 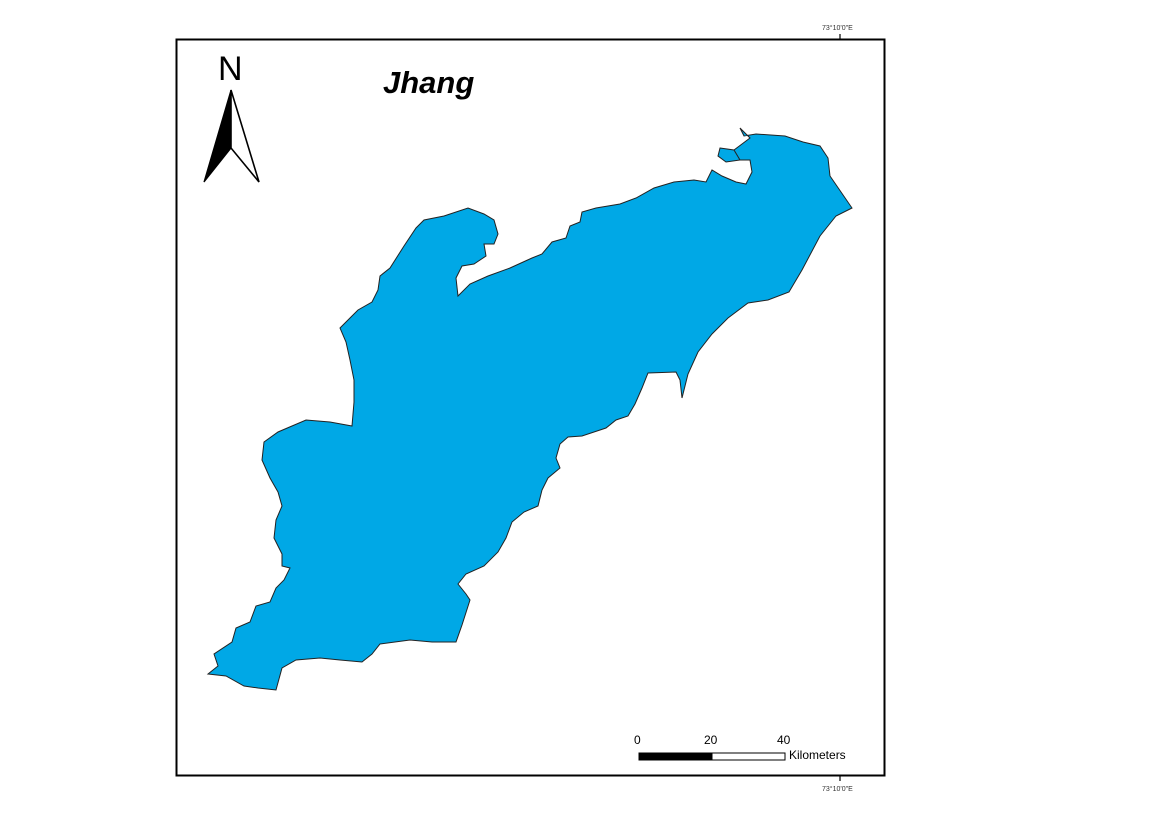 I want to click on graticule-bottom-label: 73°10'0"E, so click(x=837, y=789).